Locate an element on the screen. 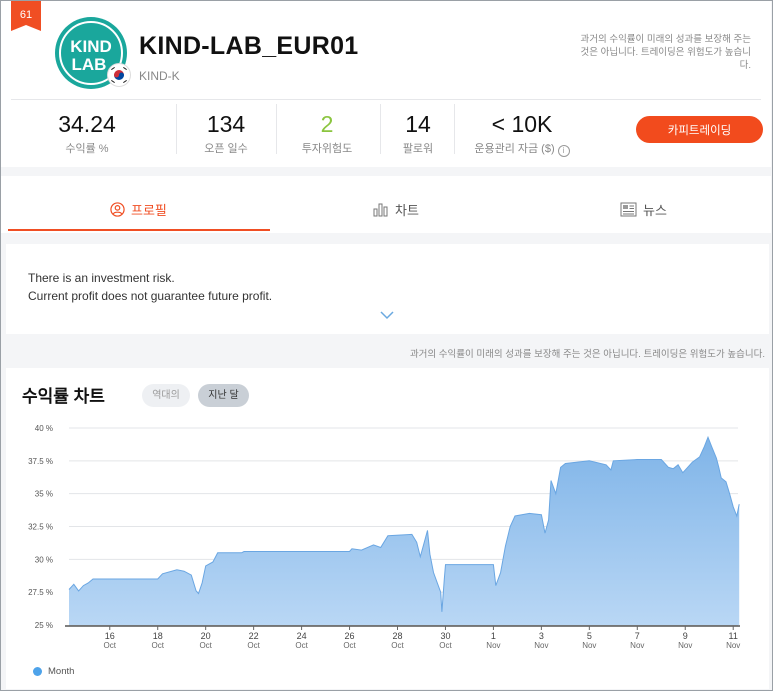  chart-legend: Month is located at coordinates (53, 671).